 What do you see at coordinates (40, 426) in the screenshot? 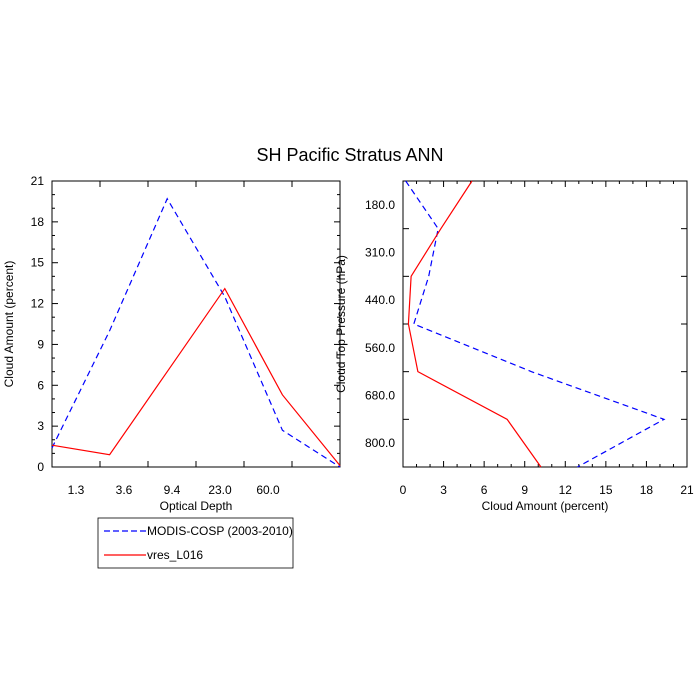
I see `left-ytick-label: 3` at bounding box center [40, 426].